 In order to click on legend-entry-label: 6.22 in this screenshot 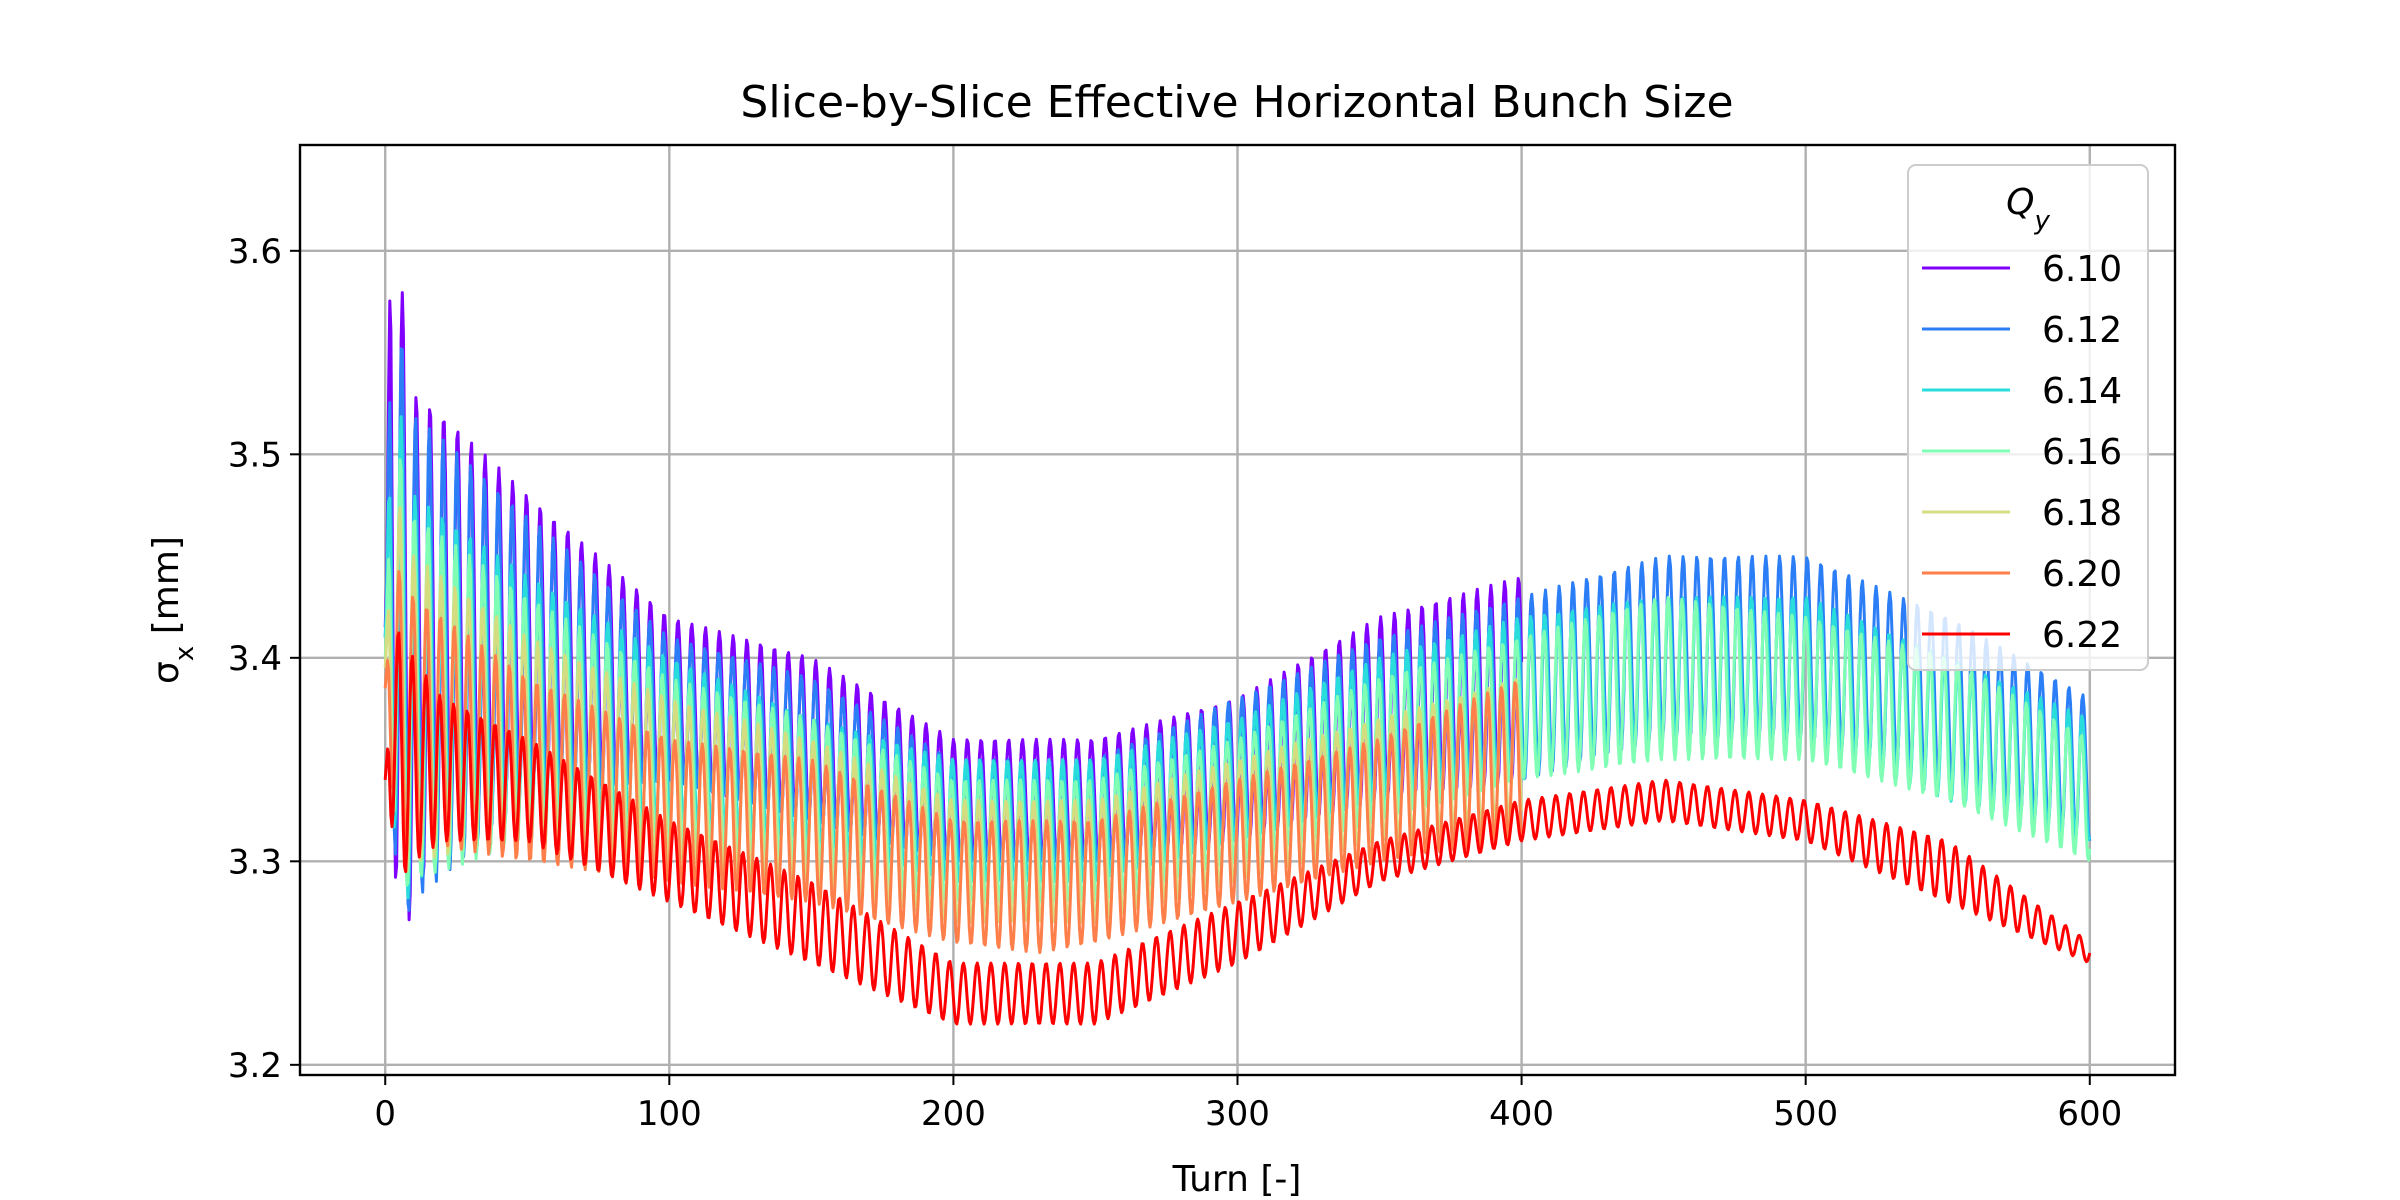, I will do `click(2082, 635)`.